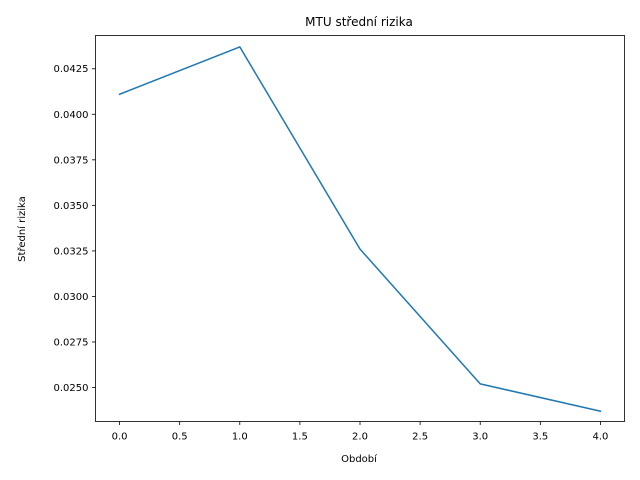  Describe the element at coordinates (22, 229) in the screenshot. I see `y-axis-label: Střední rizika` at that location.